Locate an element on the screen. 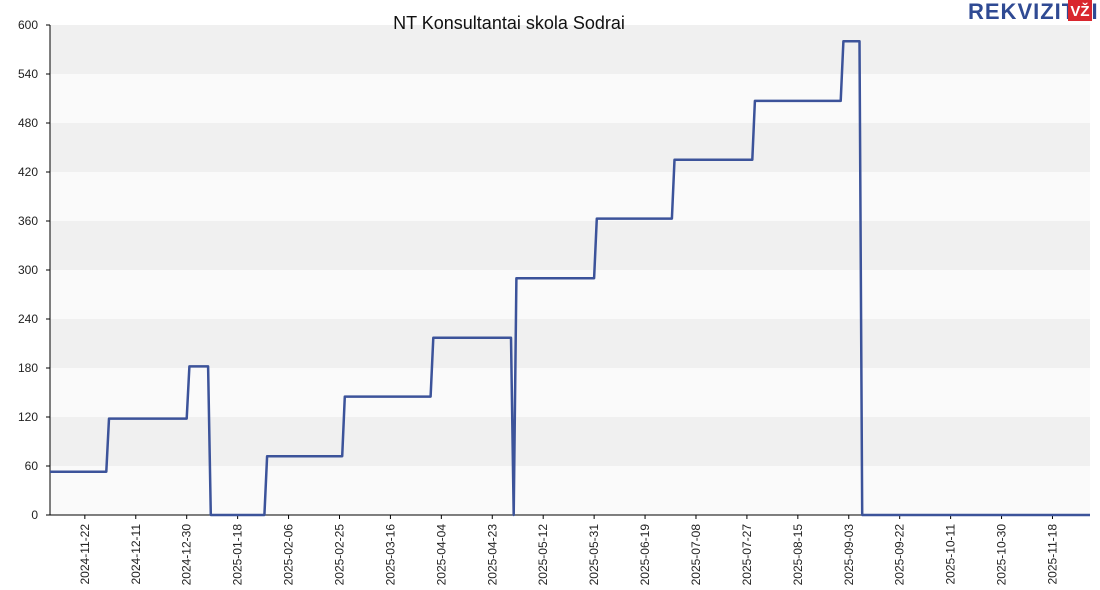 Image resolution: width=1100 pixels, height=590 pixels. x-tick-label: 2025-07-27 is located at coordinates (747, 555).